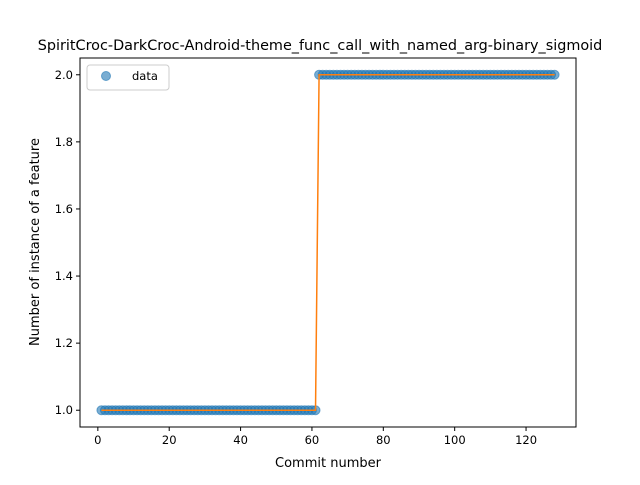 This screenshot has width=640, height=485. I want to click on x-tick-label: 0, so click(97, 440).